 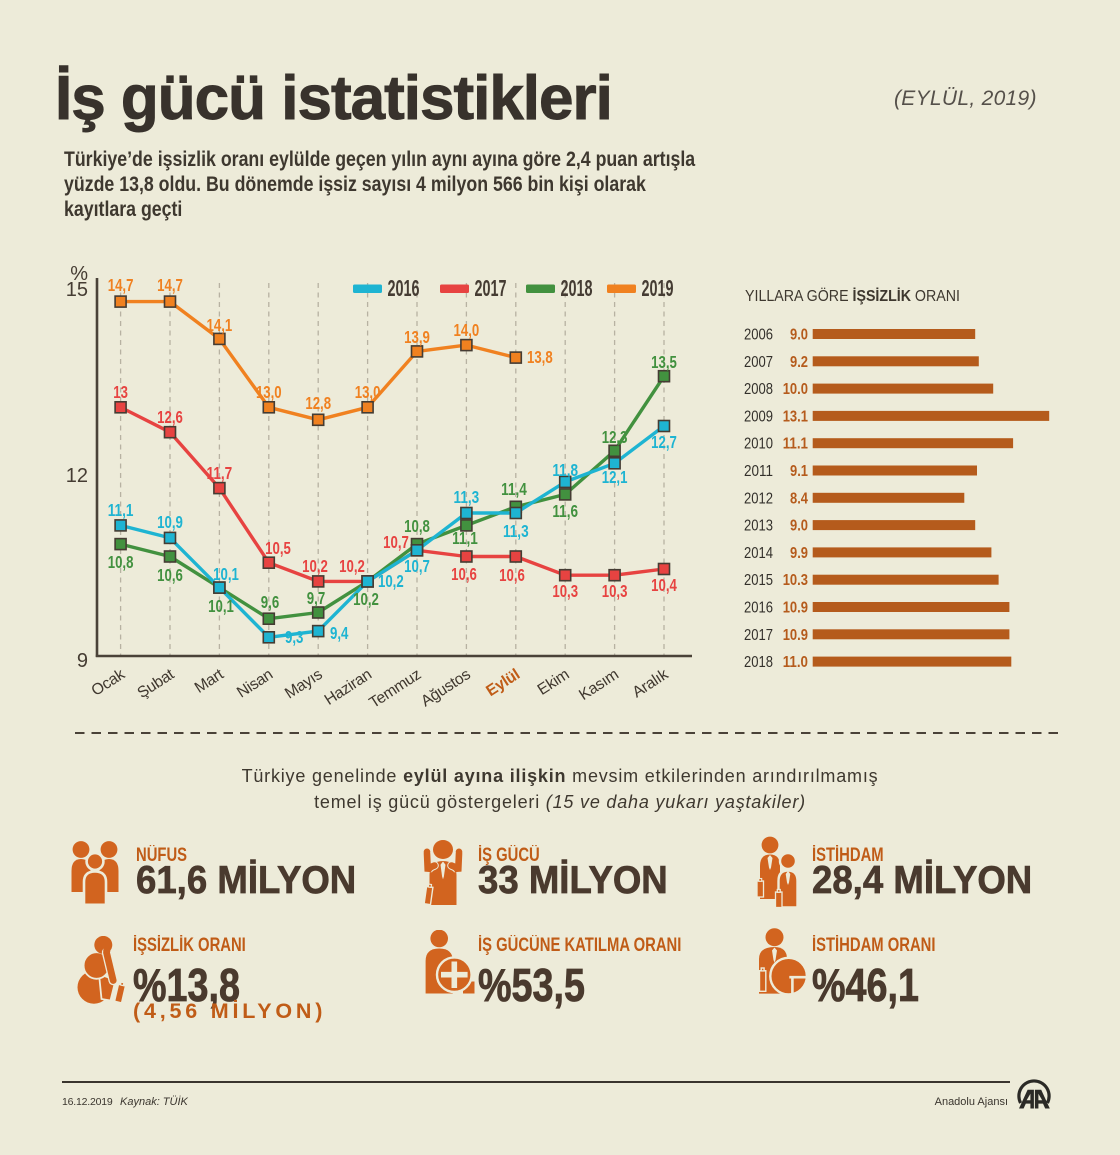 What do you see at coordinates (799, 553) in the screenshot?
I see `svg-text: 9.9` at bounding box center [799, 553].